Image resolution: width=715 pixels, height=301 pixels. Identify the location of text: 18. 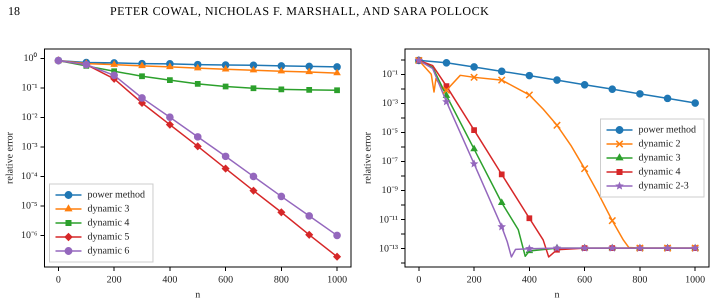
(14, 11).